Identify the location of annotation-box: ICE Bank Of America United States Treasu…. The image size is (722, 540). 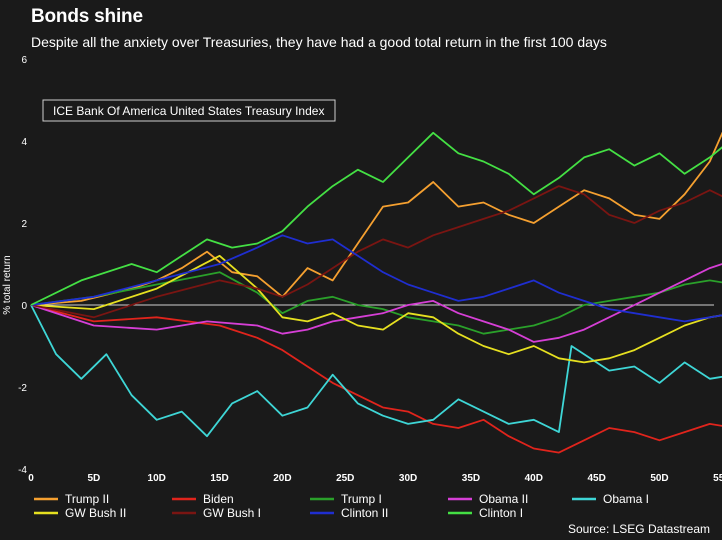
(189, 110).